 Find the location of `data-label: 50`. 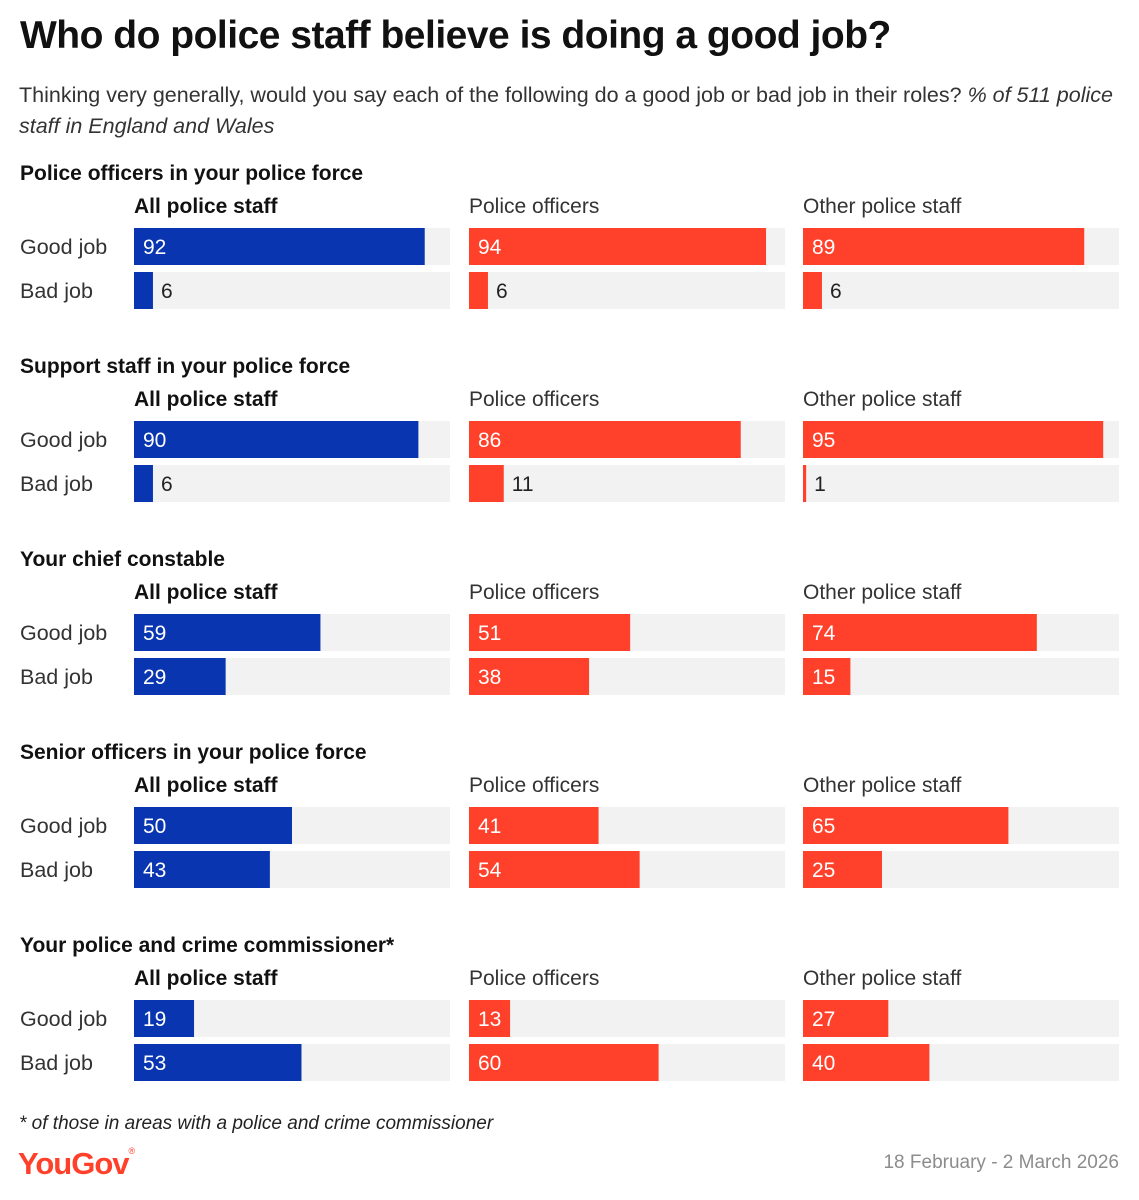

data-label: 50 is located at coordinates (154, 826).